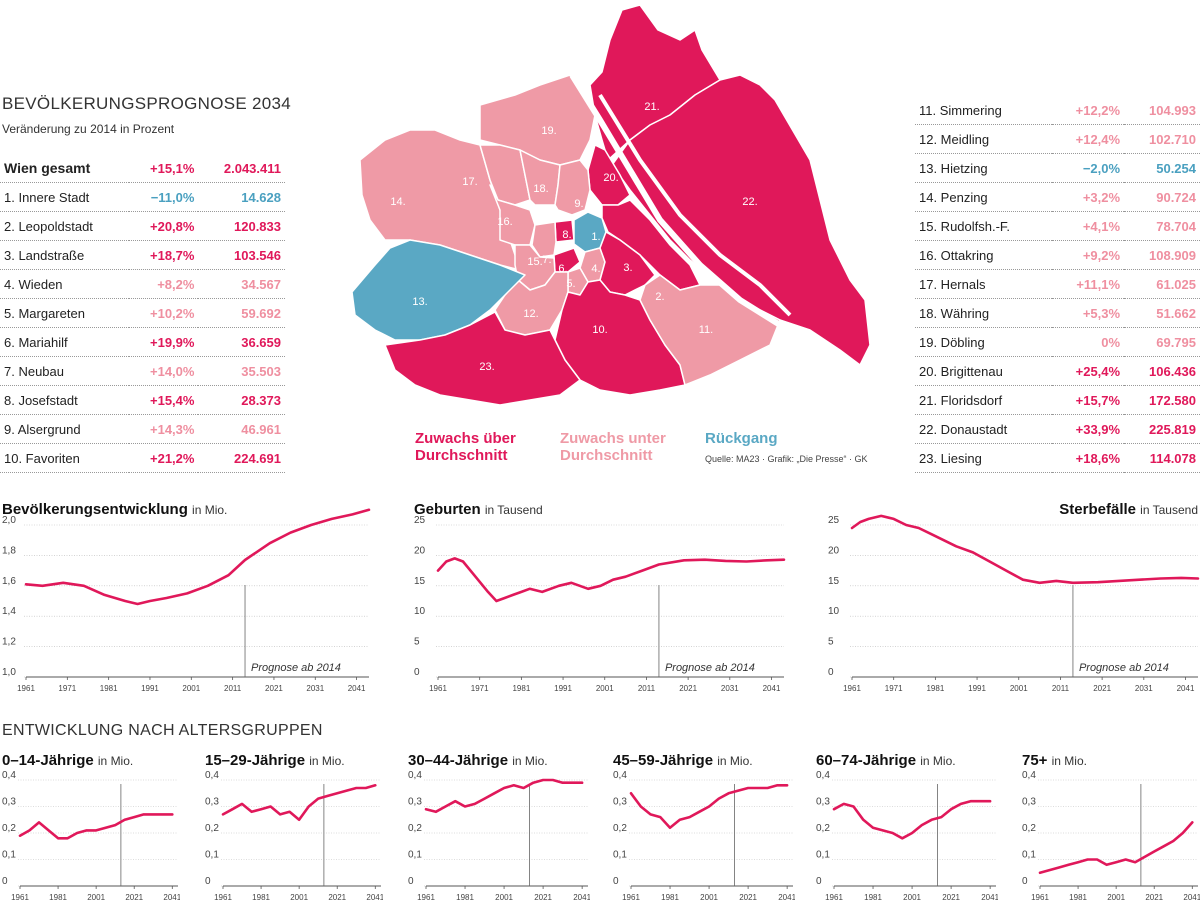 Image resolution: width=1200 pixels, height=911 pixels. What do you see at coordinates (665, 760) in the screenshot?
I see `chart-title-text: 45–59-Jährige` at bounding box center [665, 760].